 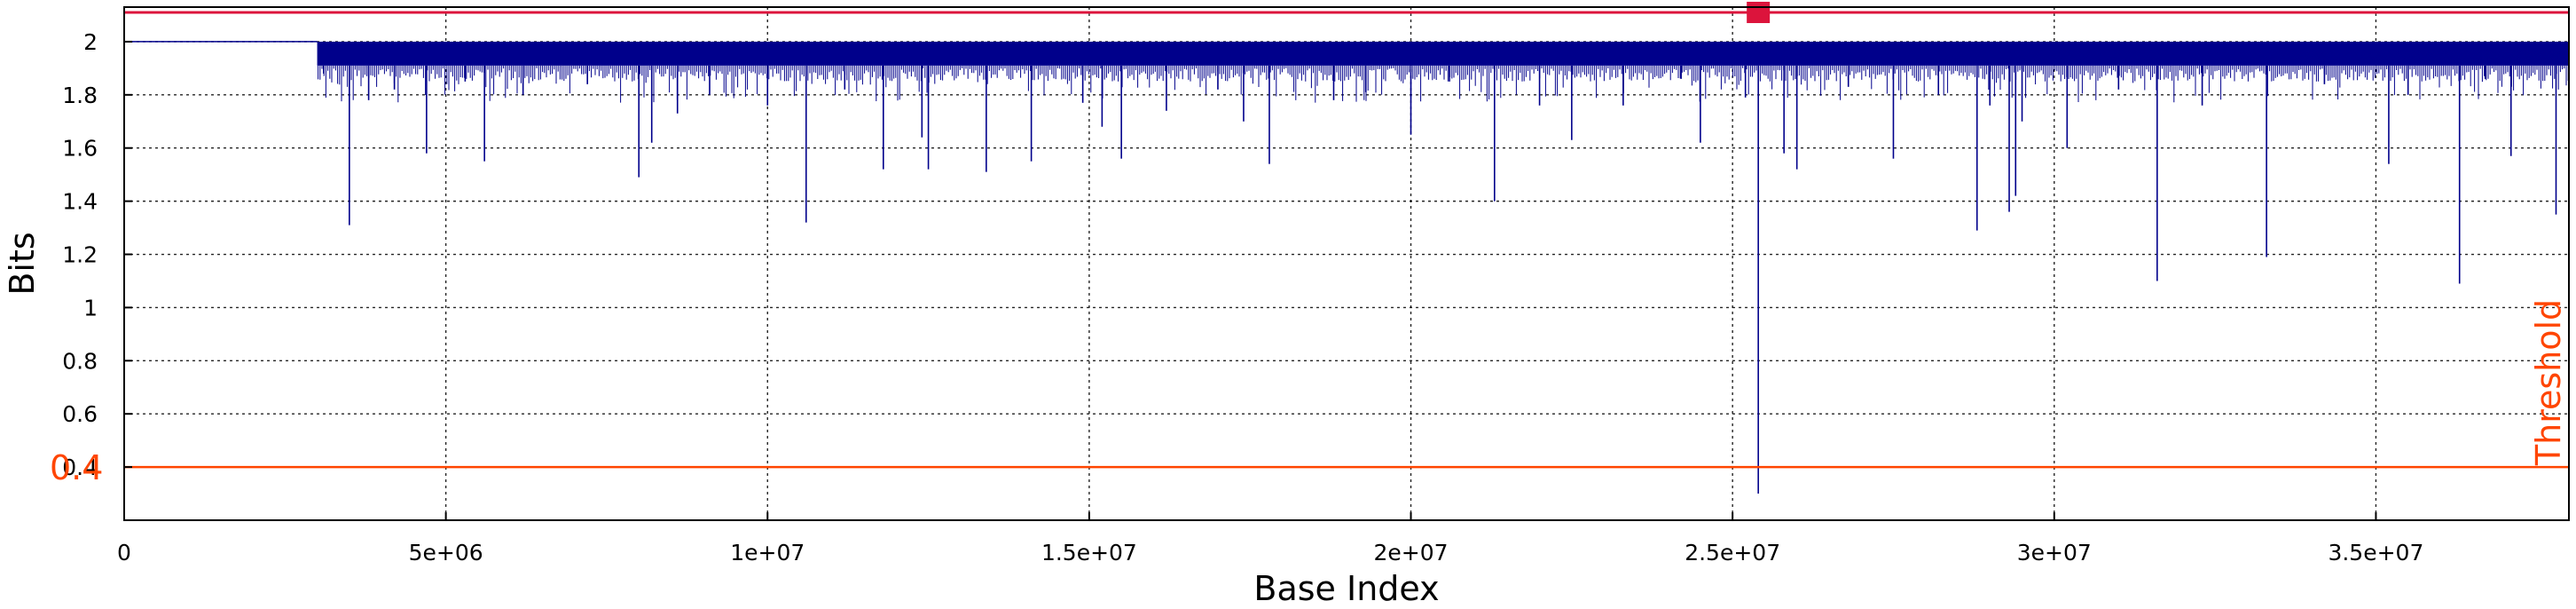 I want to click on marker-square, so click(x=1759, y=12).